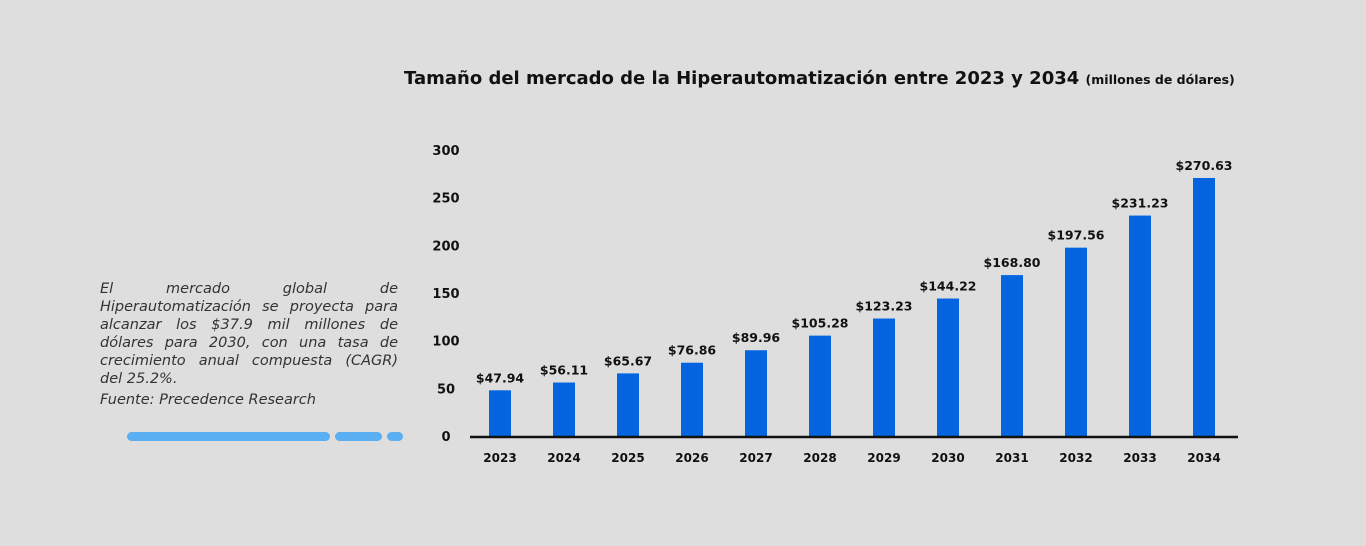  Describe the element at coordinates (947, 458) in the screenshot. I see `x-tick-label: 2030` at that location.